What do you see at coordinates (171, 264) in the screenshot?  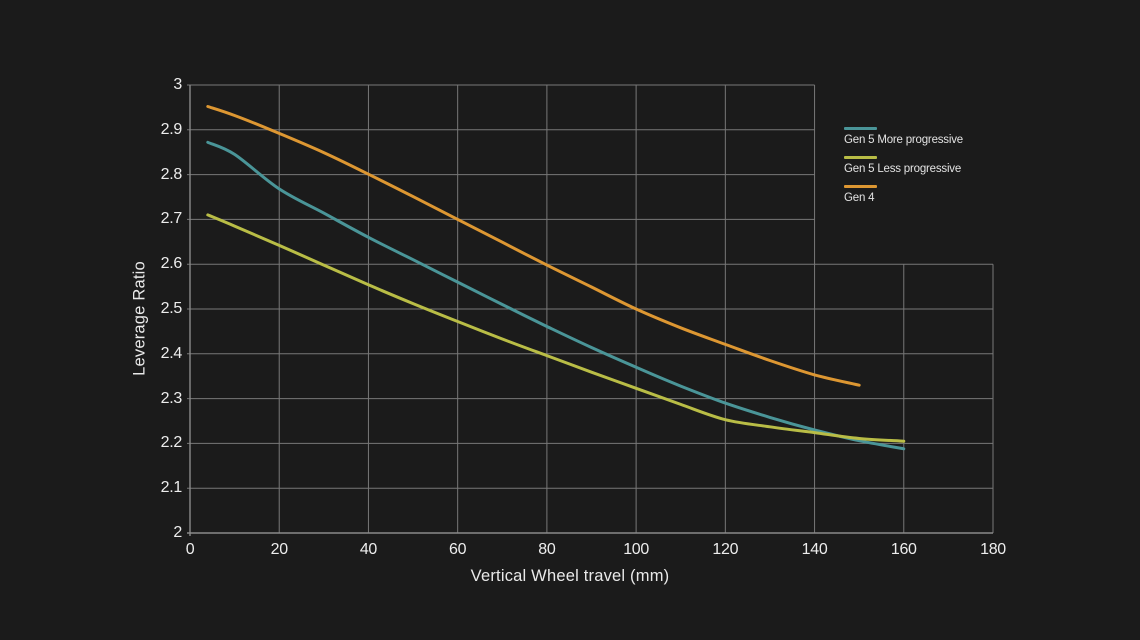 I see `y-tick-label: 2.6` at bounding box center [171, 264].